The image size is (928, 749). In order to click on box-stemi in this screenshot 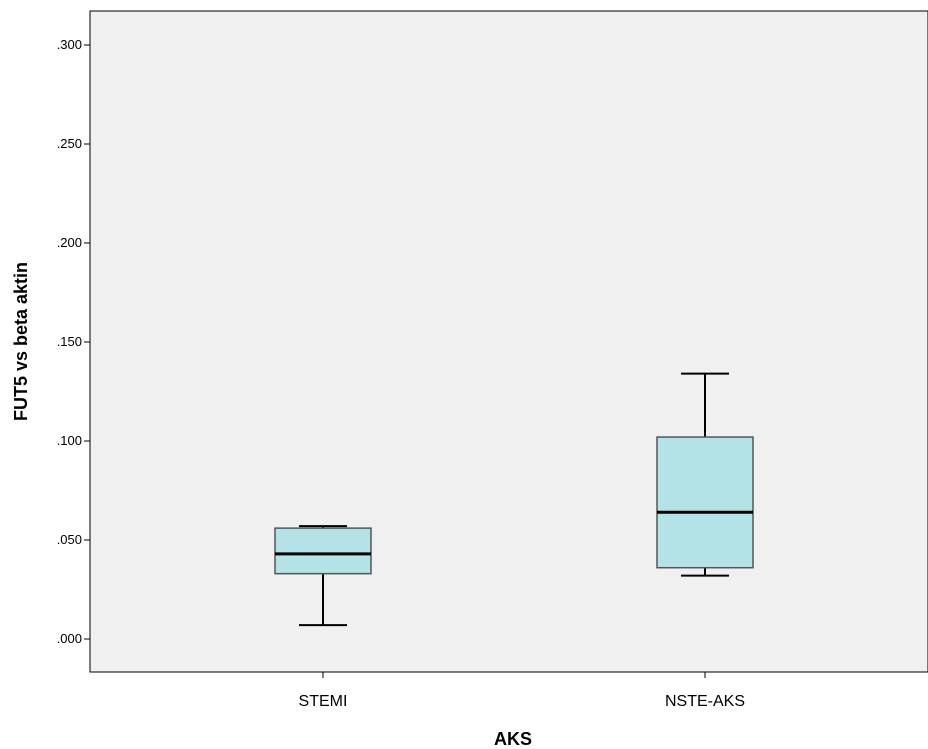, I will do `click(323, 576)`.